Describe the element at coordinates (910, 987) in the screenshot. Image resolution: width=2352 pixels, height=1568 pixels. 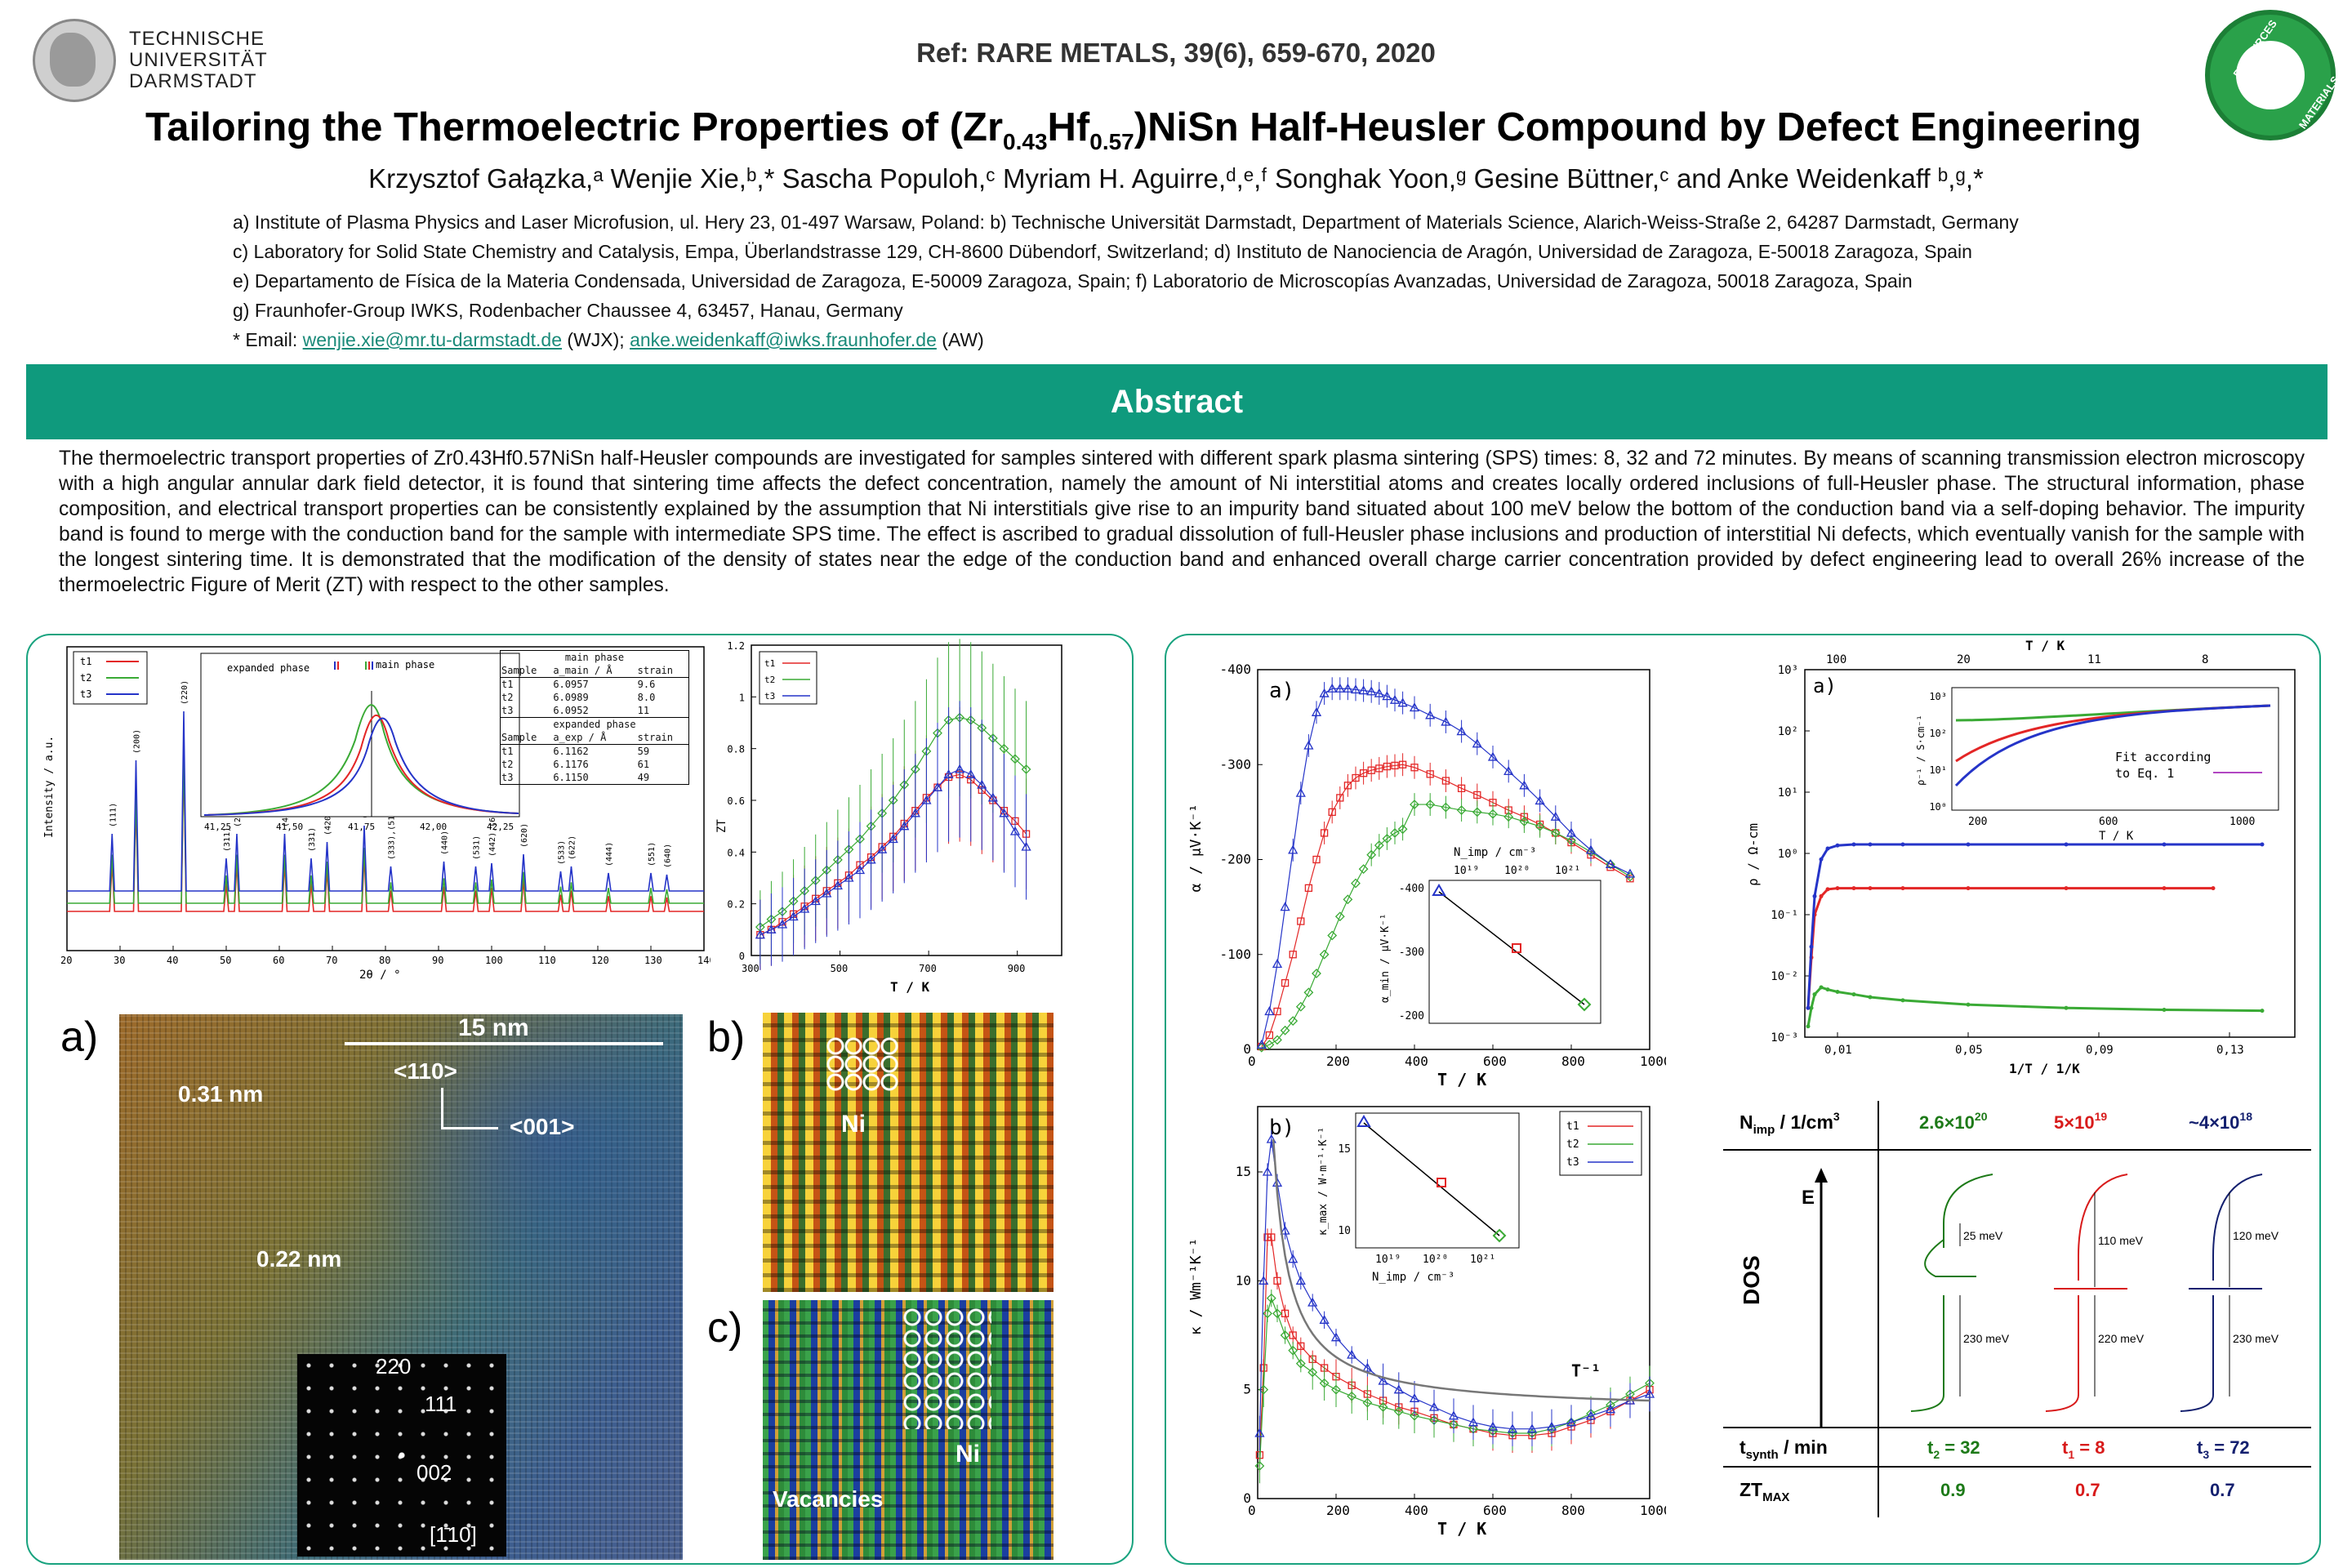
I see `x-axis-label: T / K` at that location.